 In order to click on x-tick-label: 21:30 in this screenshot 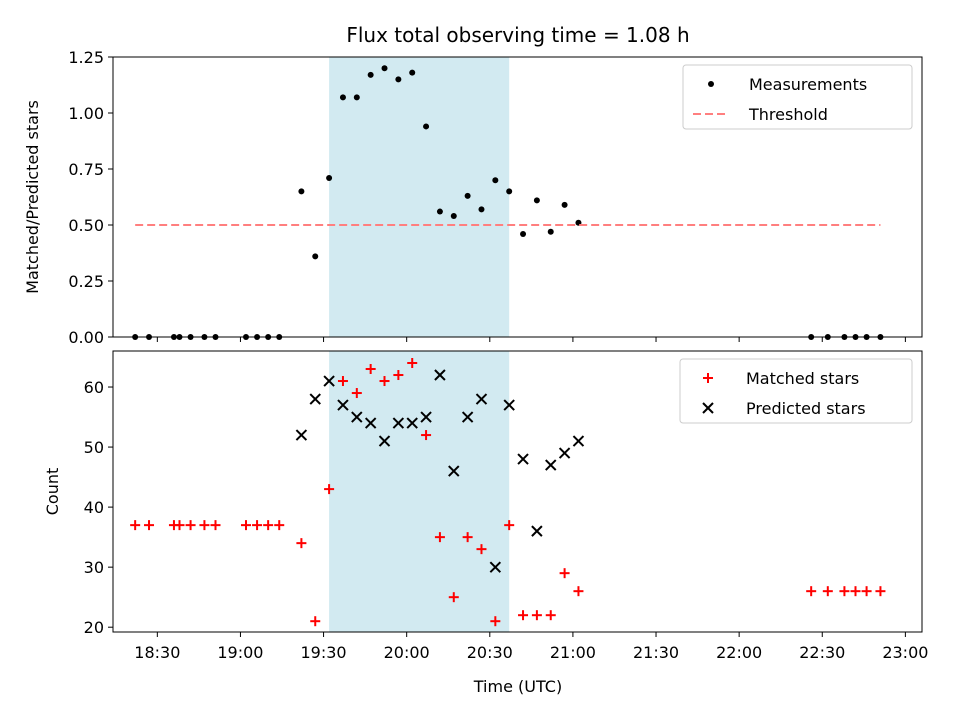, I will do `click(656, 652)`.